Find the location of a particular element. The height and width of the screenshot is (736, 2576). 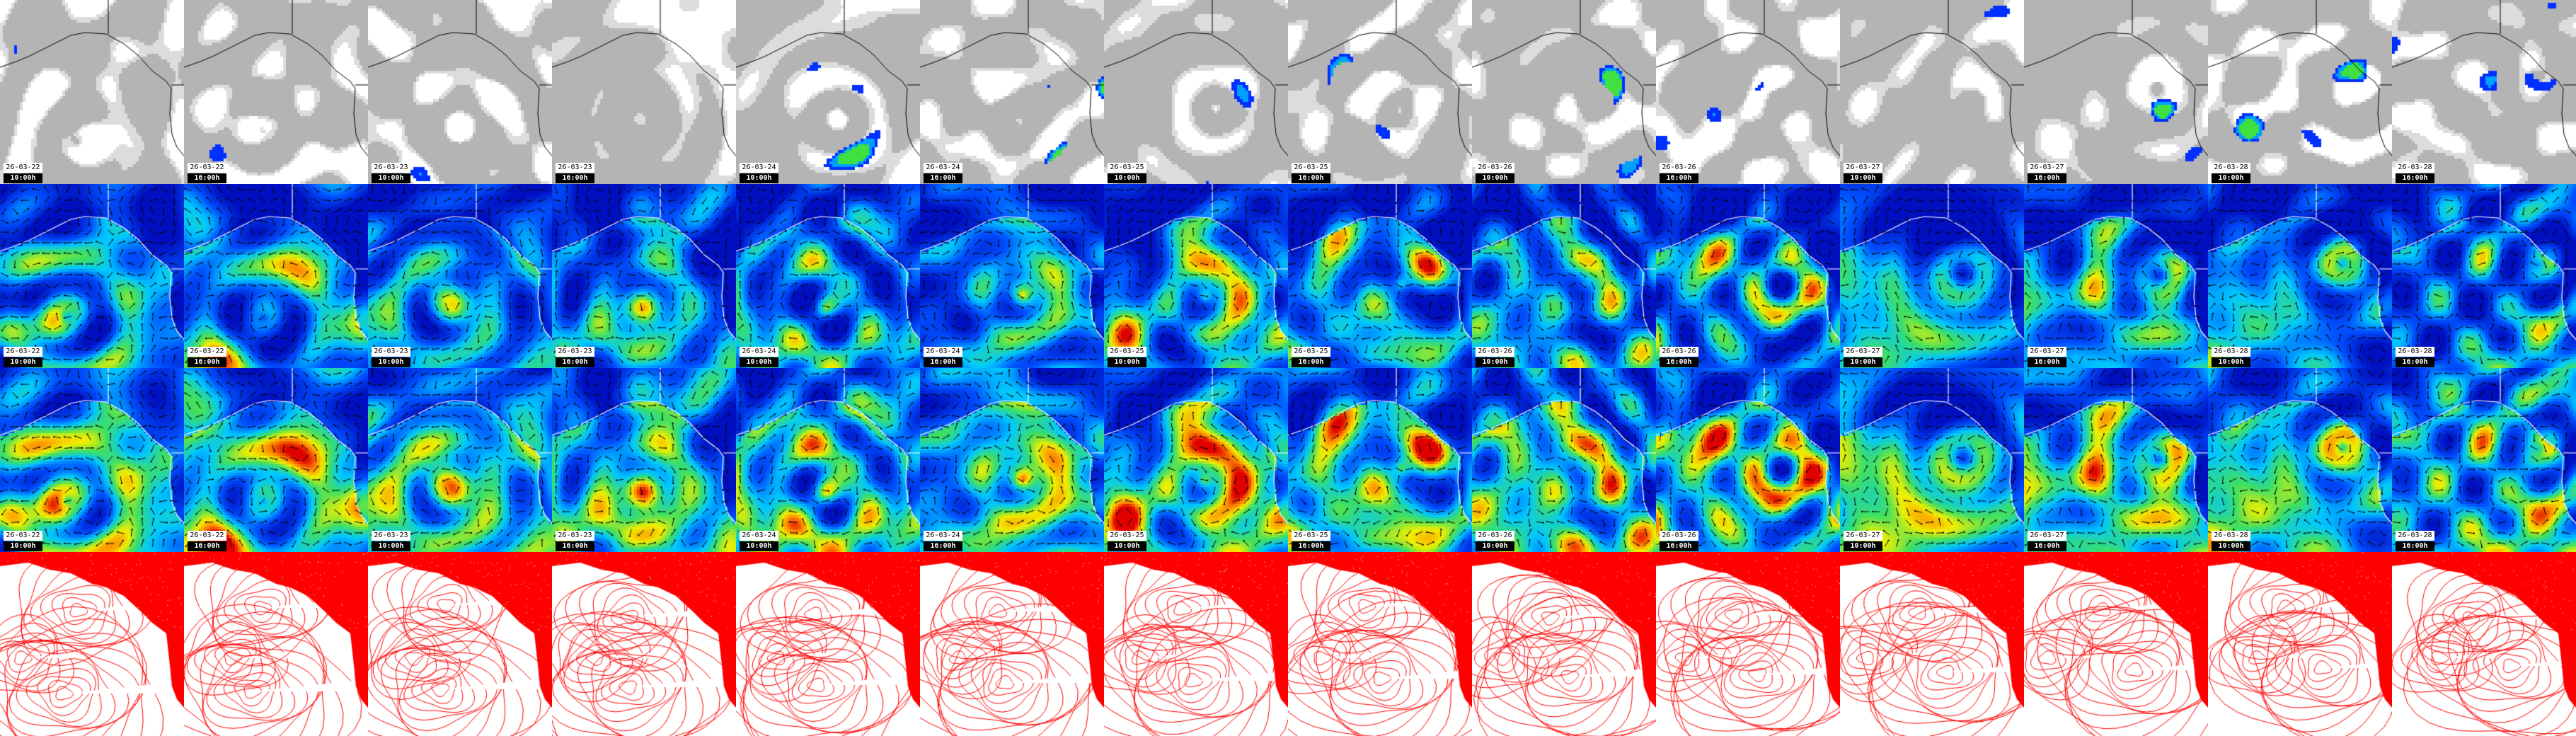

map-panel-wind-gust: 26-03-26 16:00h is located at coordinates (1748, 460).